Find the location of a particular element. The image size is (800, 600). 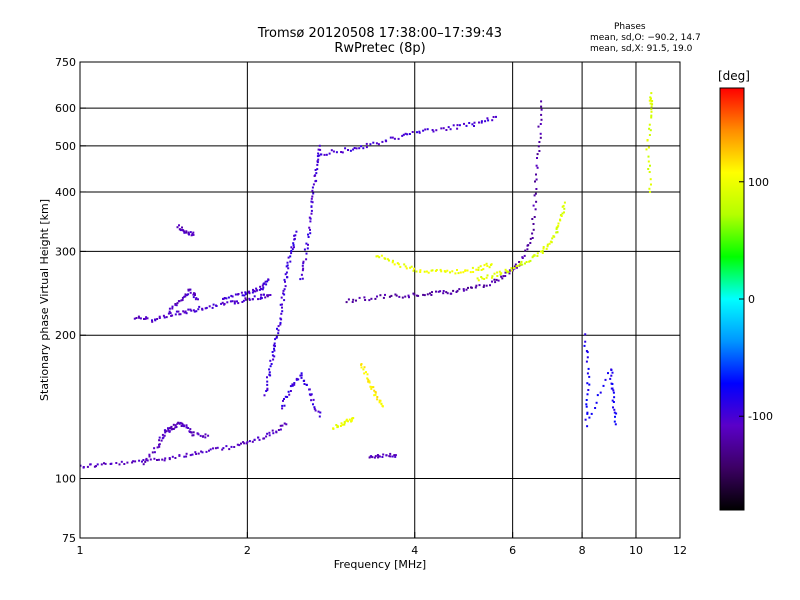

y-tick-label: 100 is located at coordinates (65, 479).